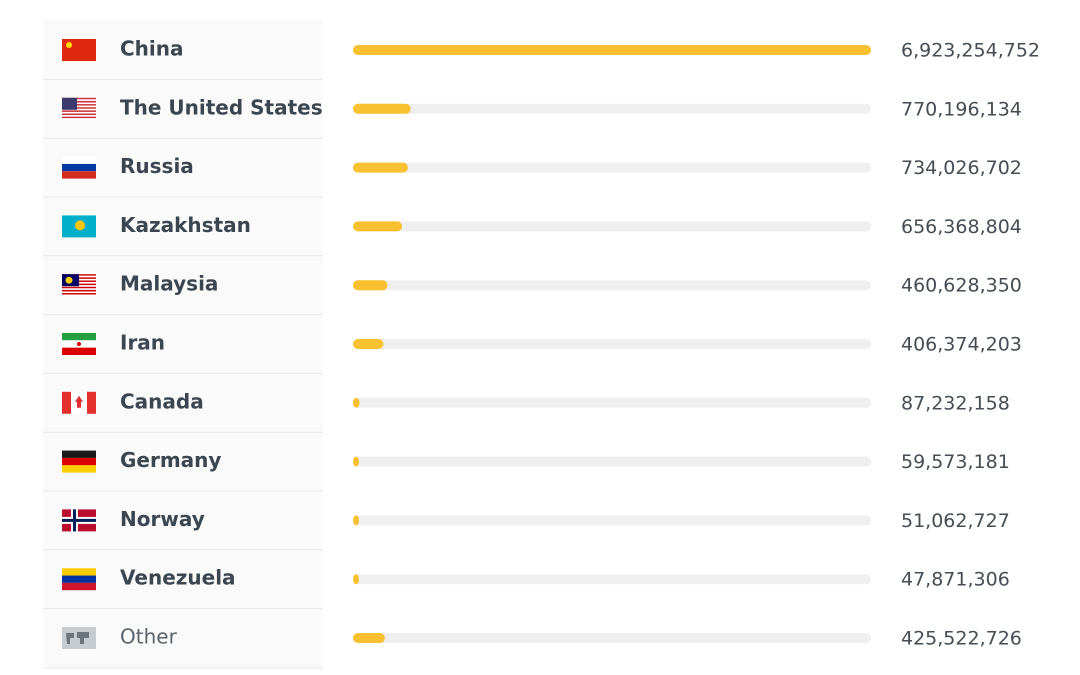 The height and width of the screenshot is (675, 1080). I want to click on flag-star, so click(69, 45).